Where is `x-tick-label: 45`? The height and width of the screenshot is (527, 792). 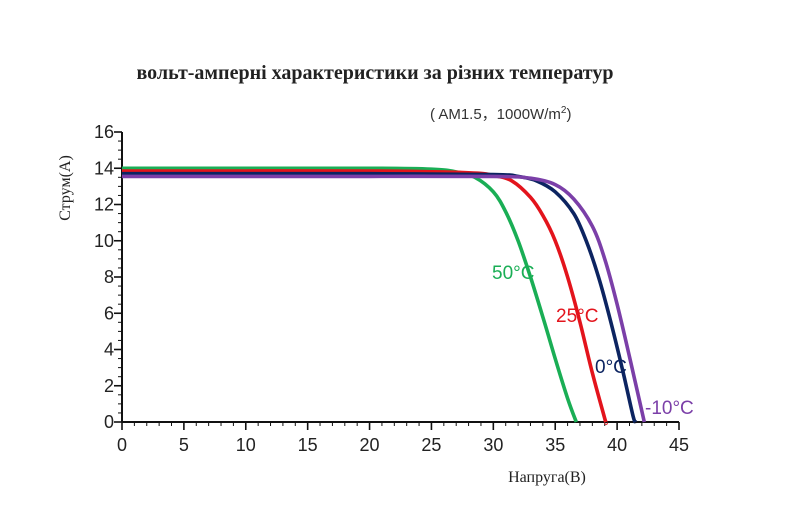 x-tick-label: 45 is located at coordinates (679, 445).